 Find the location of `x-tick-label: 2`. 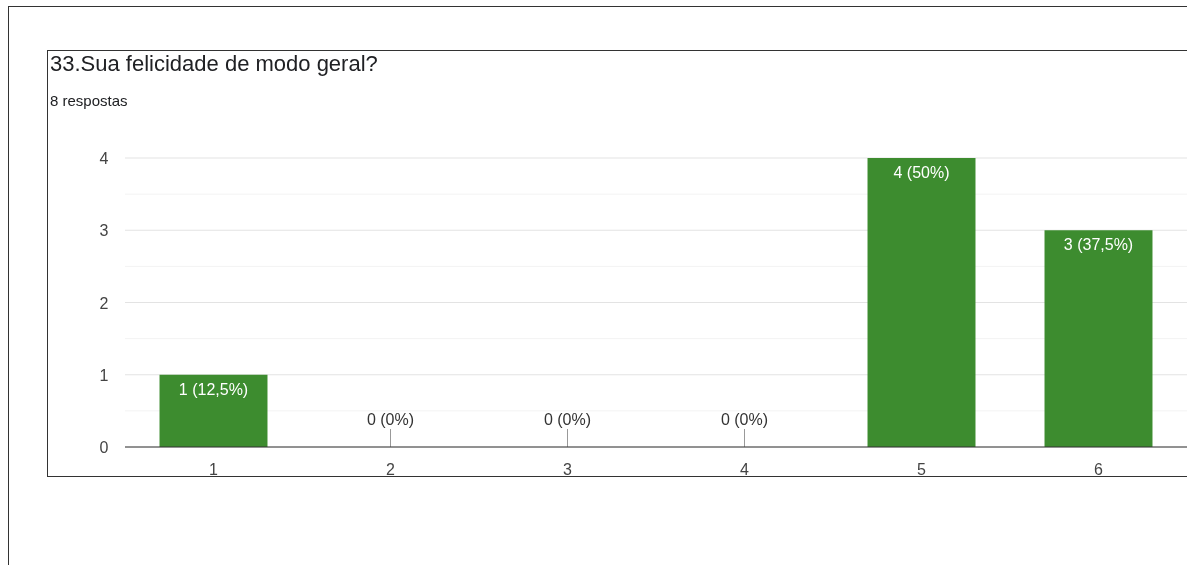

x-tick-label: 2 is located at coordinates (391, 469).